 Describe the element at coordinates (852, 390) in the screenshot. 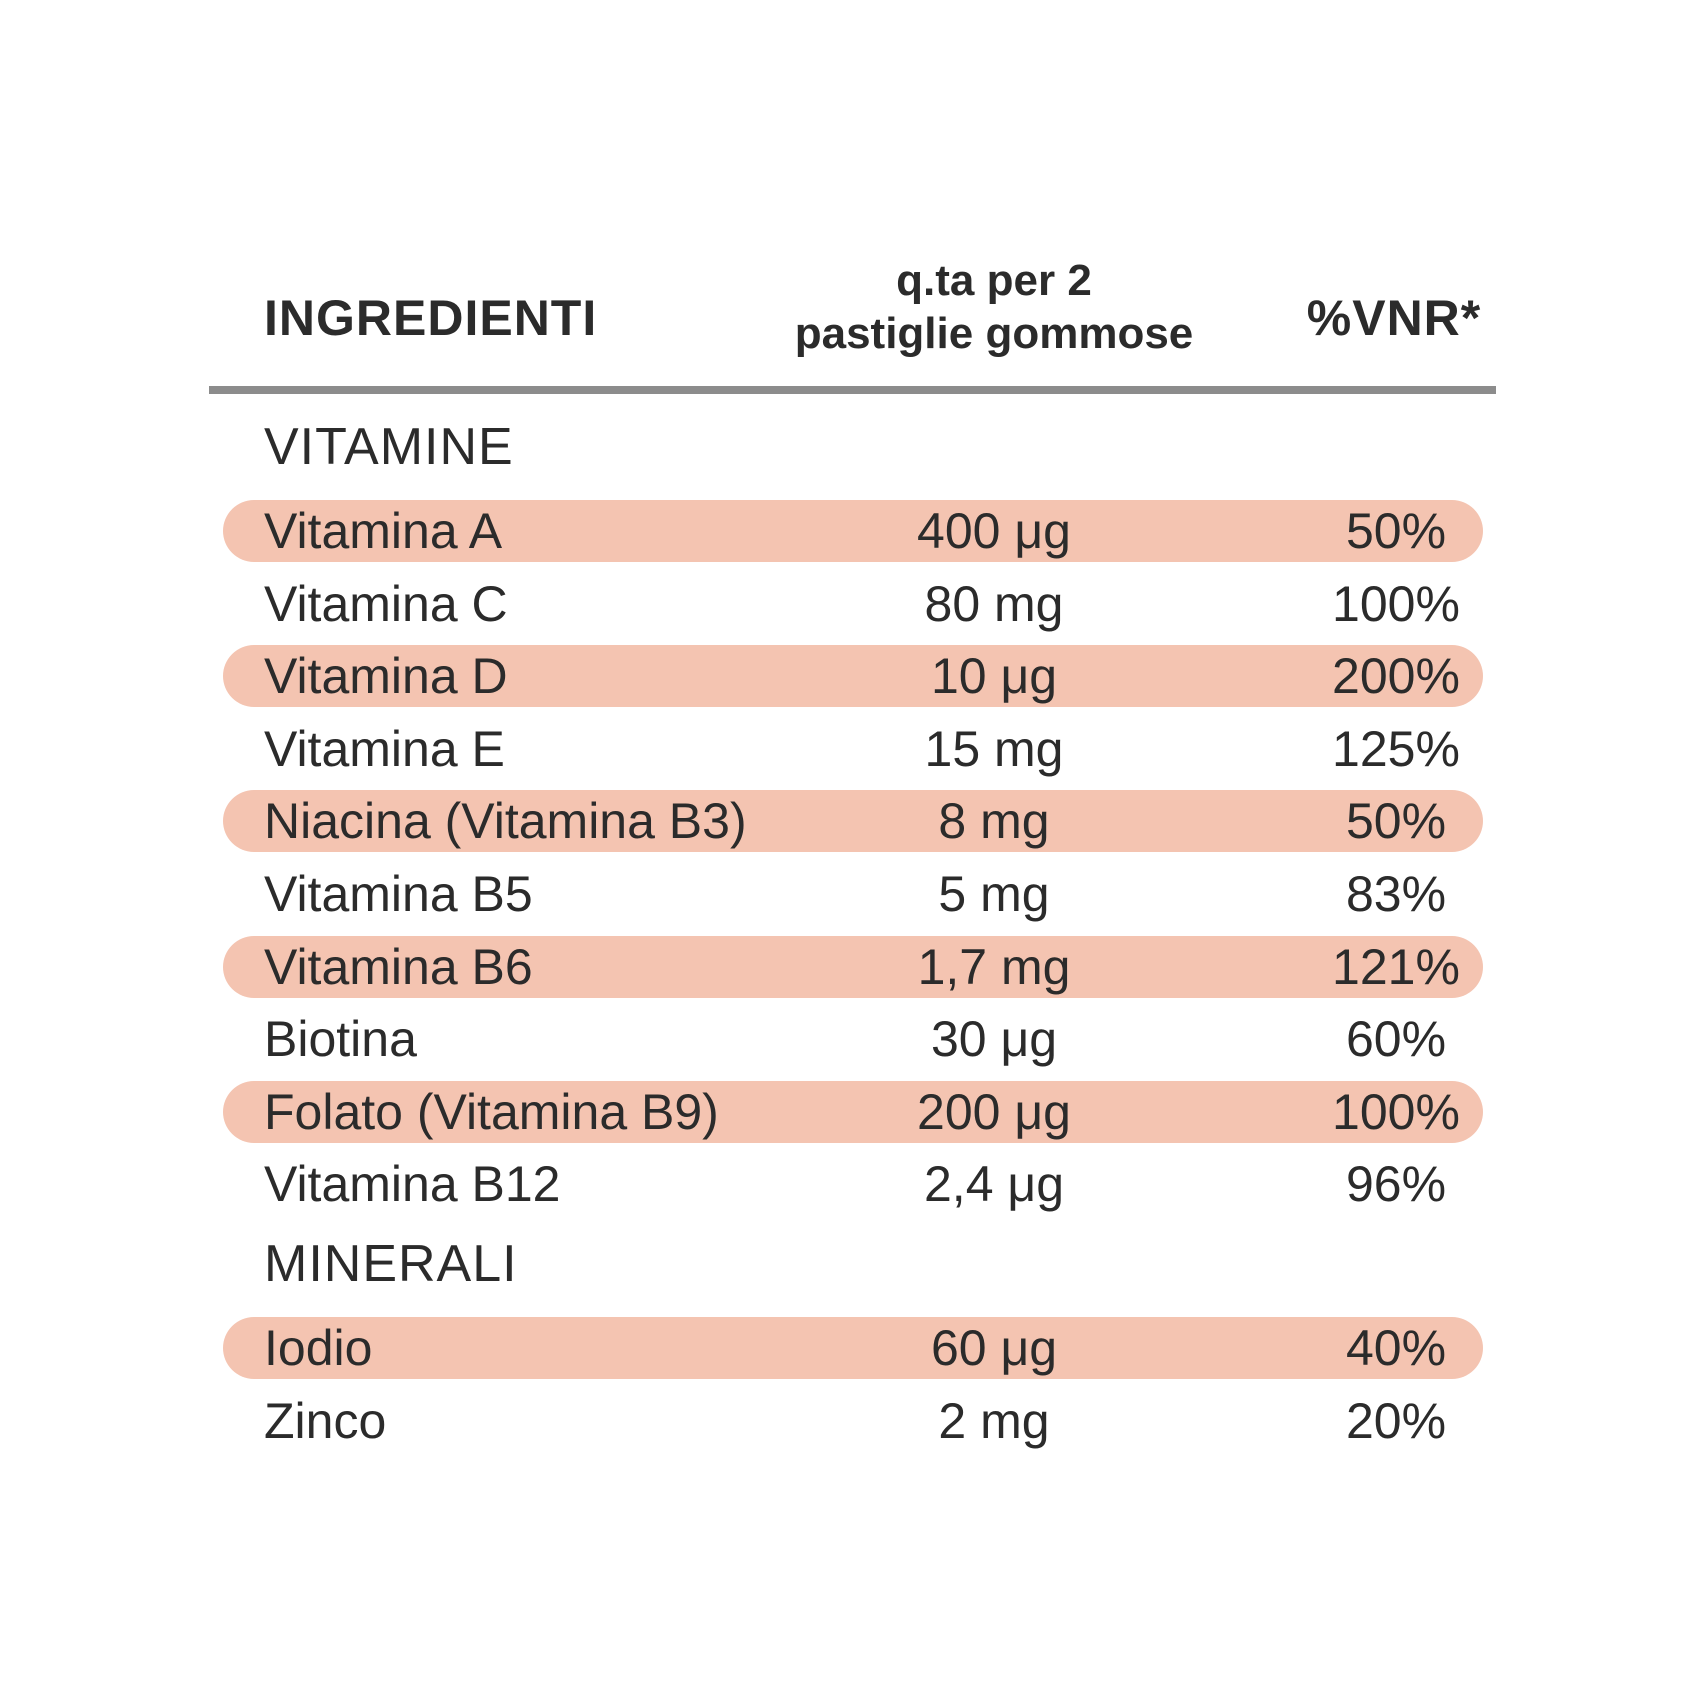

I see `header-rule` at that location.